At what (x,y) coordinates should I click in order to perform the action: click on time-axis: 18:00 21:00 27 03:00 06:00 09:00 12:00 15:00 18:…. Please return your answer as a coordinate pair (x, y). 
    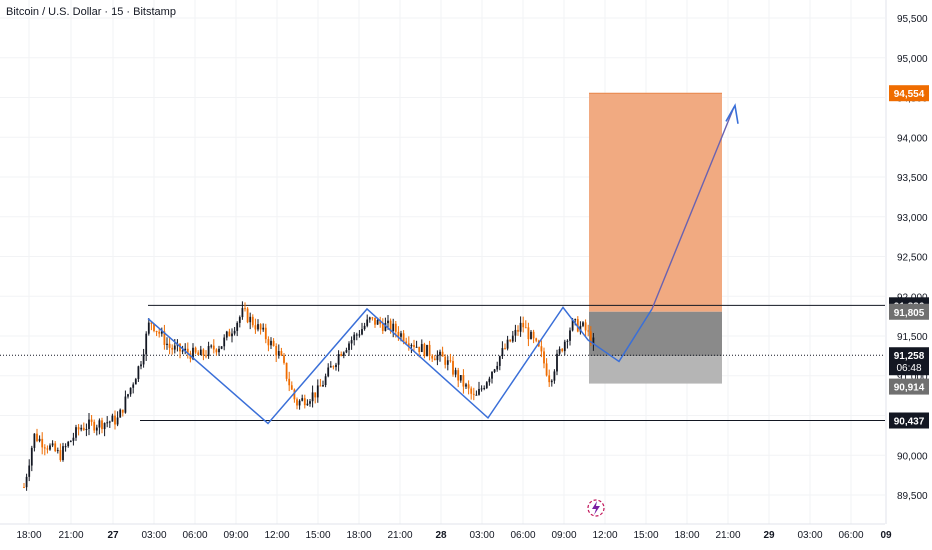
    Looking at the image, I should click on (446, 532).